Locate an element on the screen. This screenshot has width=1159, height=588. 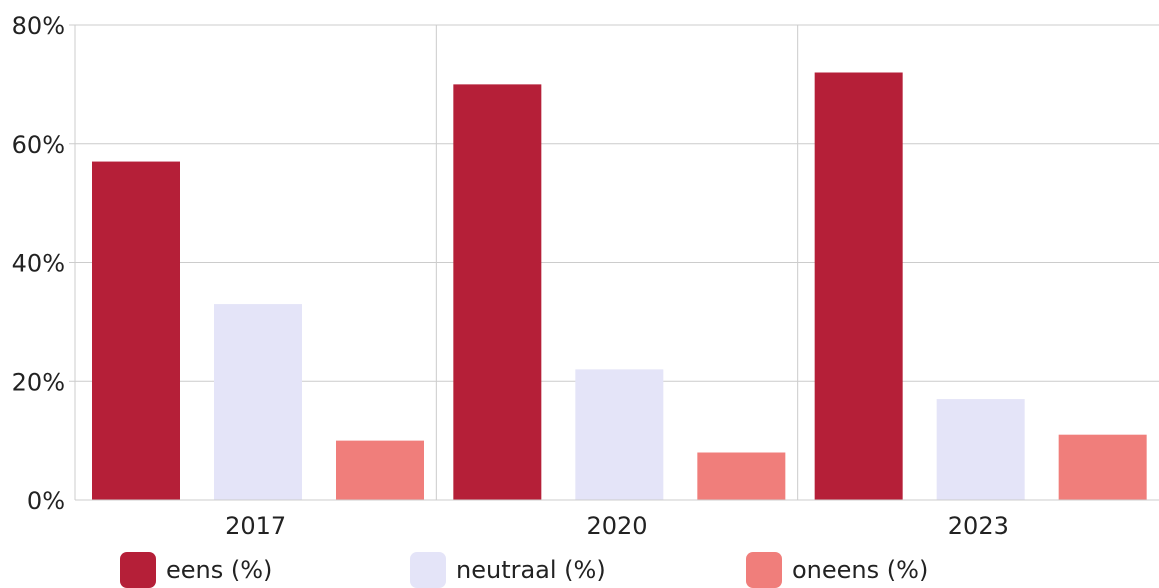
bar-oneens-2020 is located at coordinates (741, 476).